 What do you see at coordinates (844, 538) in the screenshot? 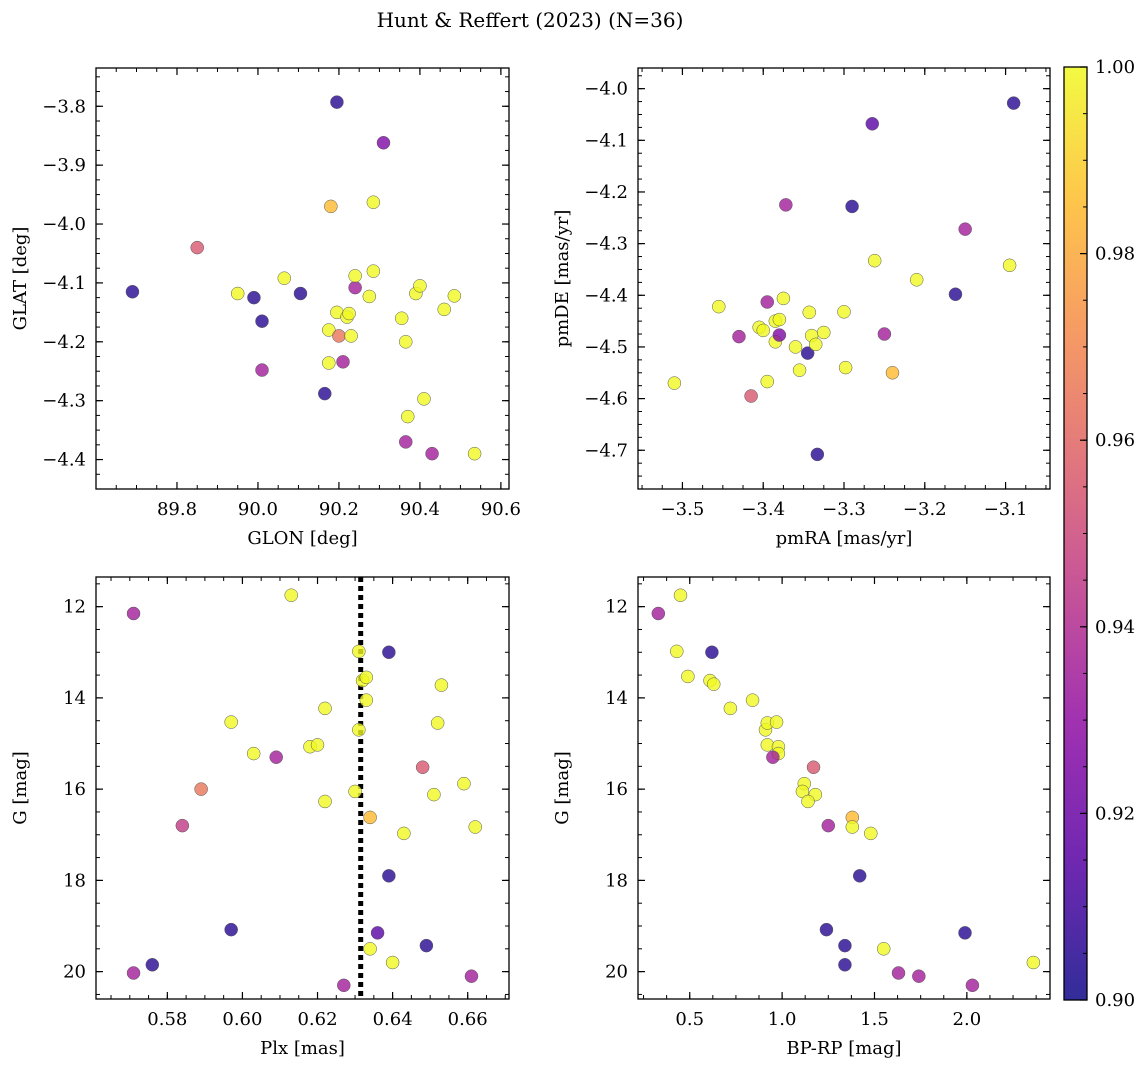
I see `x-axis-label: pmRA [mas/yr]` at bounding box center [844, 538].